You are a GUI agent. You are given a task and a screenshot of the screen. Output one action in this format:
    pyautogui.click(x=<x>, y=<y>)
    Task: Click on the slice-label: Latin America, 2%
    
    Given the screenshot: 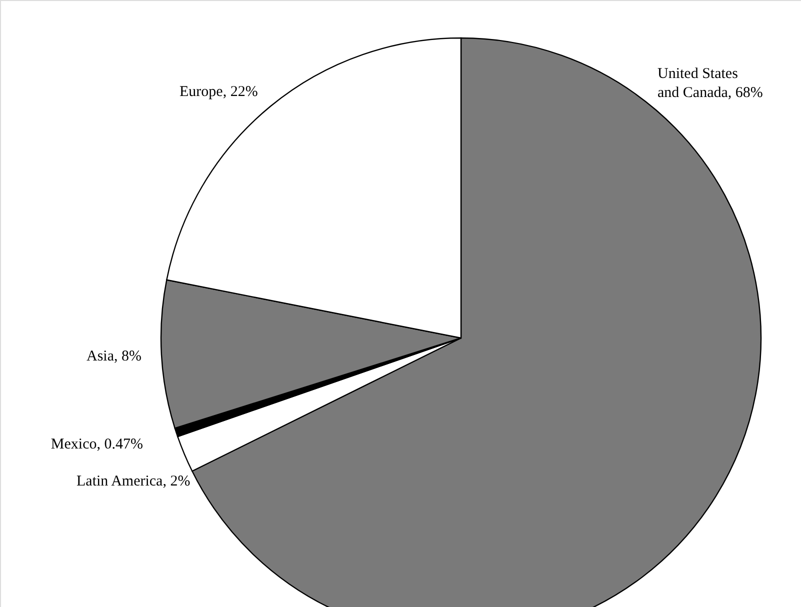 What is the action you would take?
    pyautogui.click(x=133, y=482)
    